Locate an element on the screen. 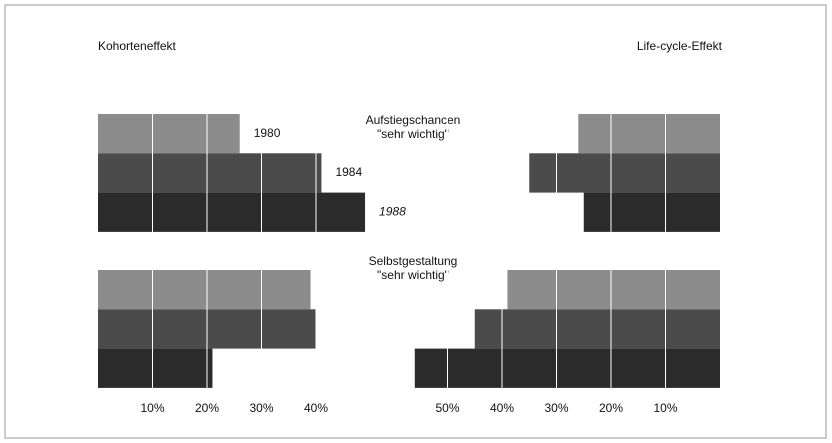 The height and width of the screenshot is (443, 832). category-label: Aufstiegschancen is located at coordinates (413, 120).